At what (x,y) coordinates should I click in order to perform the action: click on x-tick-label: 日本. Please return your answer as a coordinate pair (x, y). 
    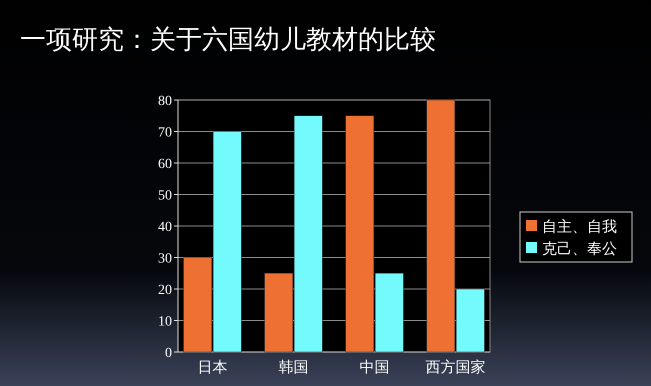
    Looking at the image, I should click on (212, 367).